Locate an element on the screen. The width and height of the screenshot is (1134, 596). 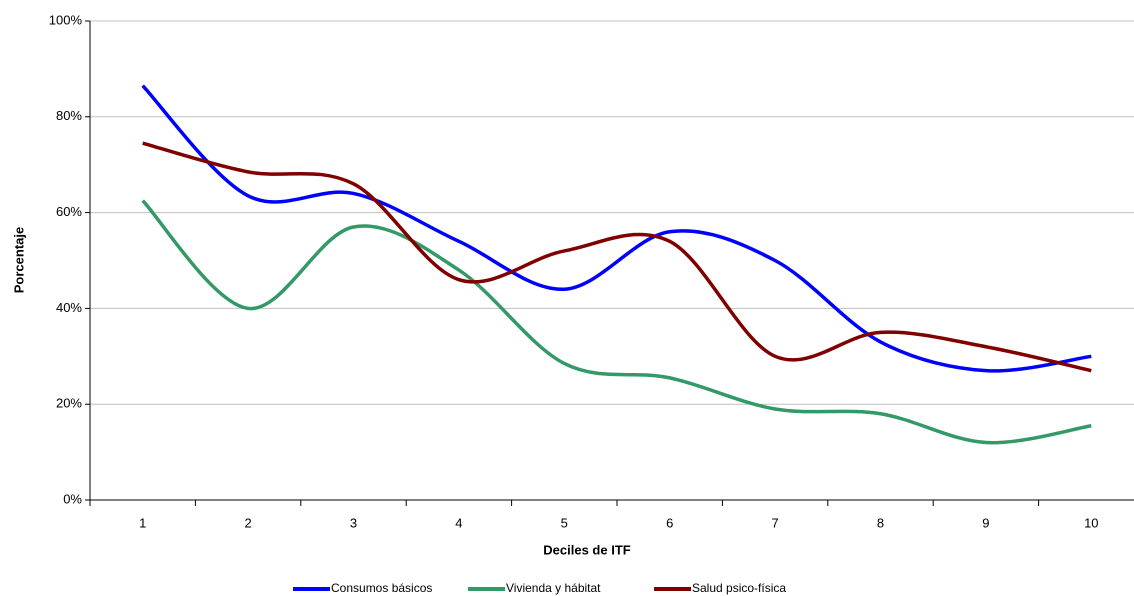
x-tick-label: 8 is located at coordinates (880, 522).